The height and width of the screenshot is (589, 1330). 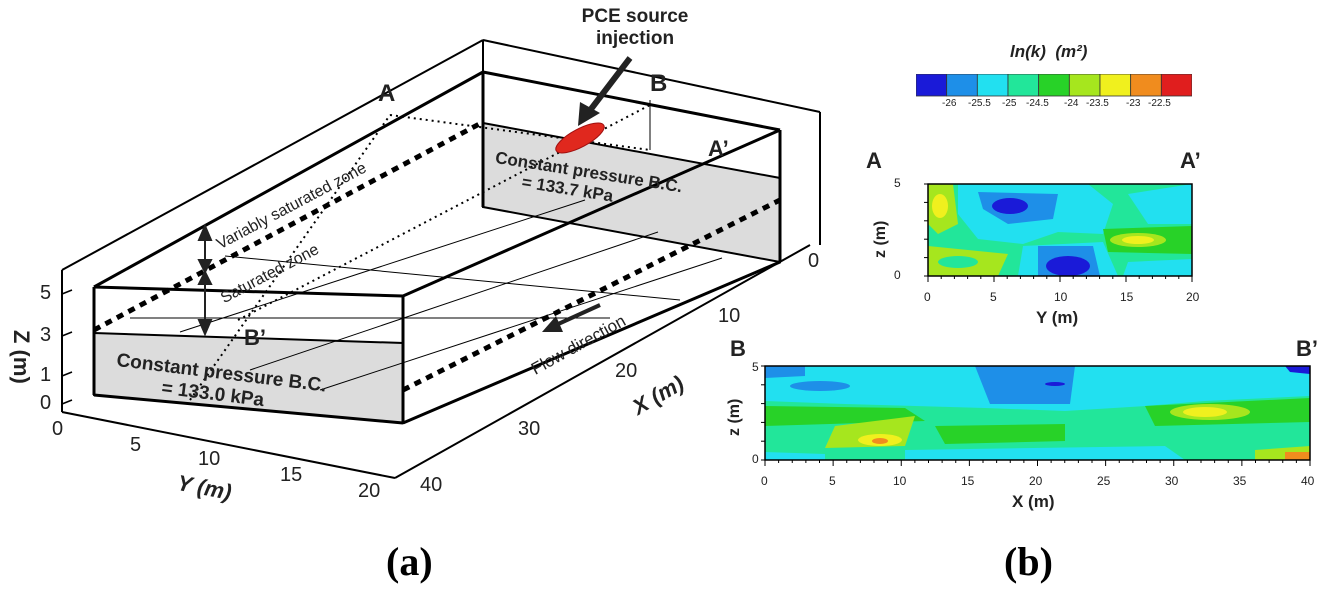 I want to click on y-tick-0: 0, so click(x=58, y=429).